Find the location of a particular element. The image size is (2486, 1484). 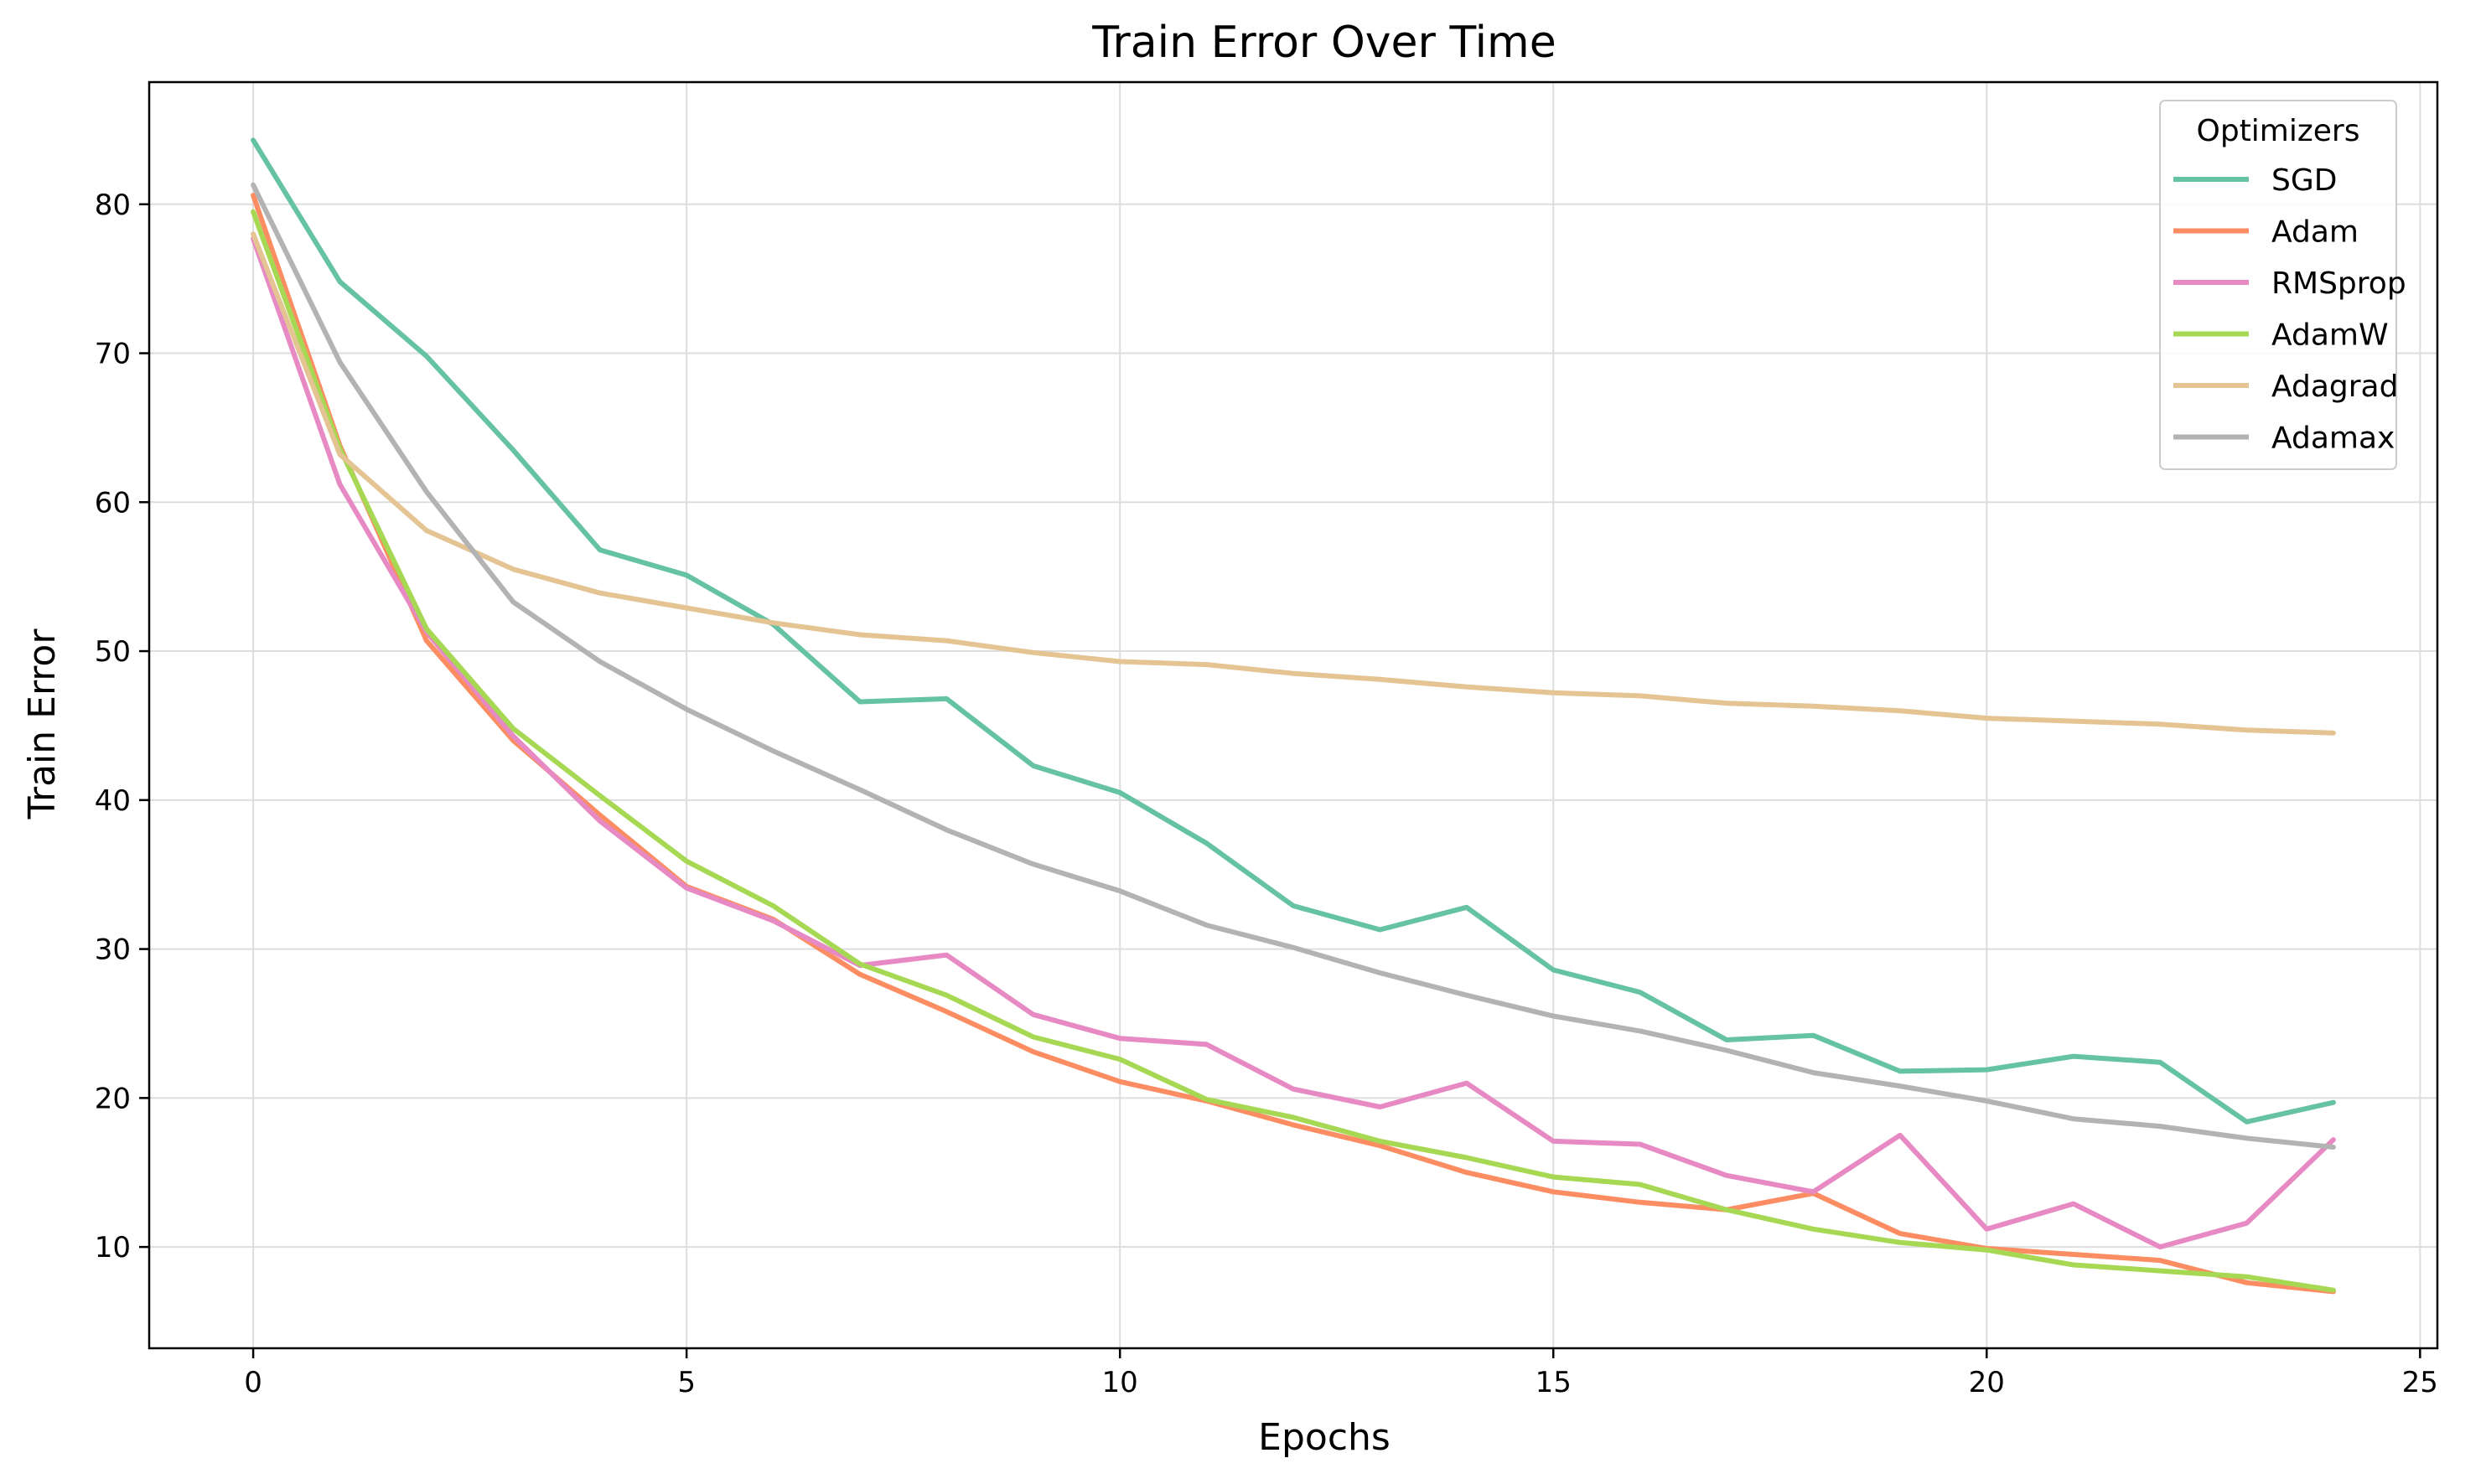

y-tick-label: 10 is located at coordinates (113, 1247).